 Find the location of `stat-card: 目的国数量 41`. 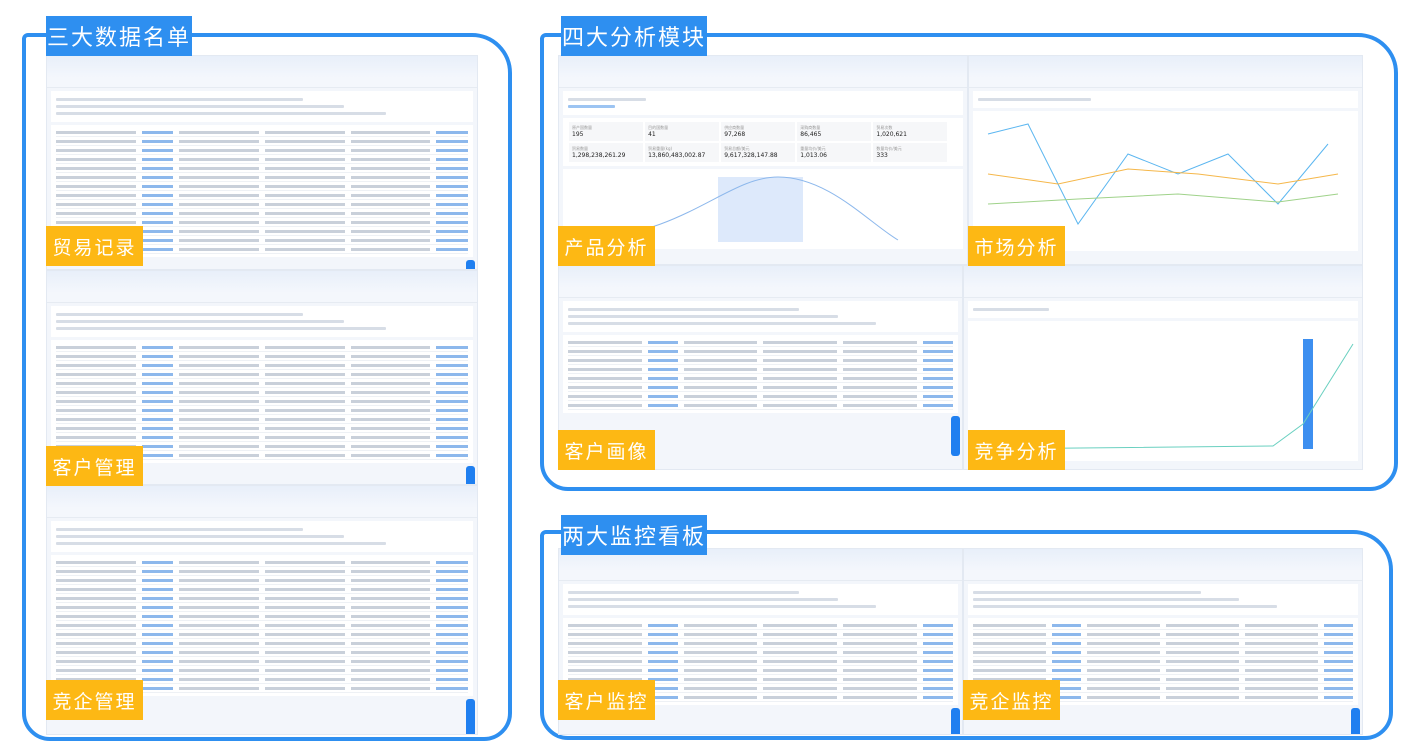

stat-card: 目的国数量 41 is located at coordinates (682, 131).